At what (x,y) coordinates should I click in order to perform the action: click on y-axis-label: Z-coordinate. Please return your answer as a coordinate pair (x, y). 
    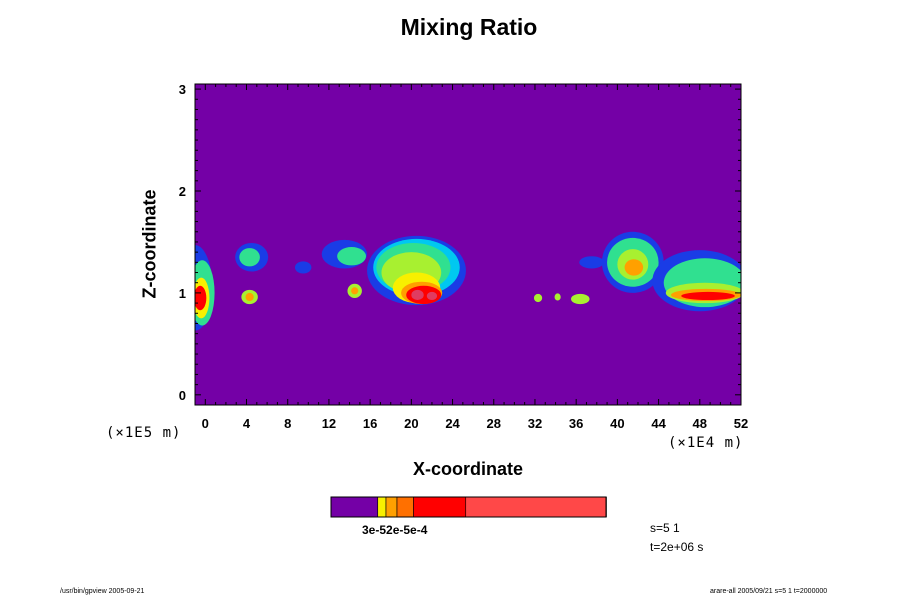
    Looking at the image, I should click on (149, 244).